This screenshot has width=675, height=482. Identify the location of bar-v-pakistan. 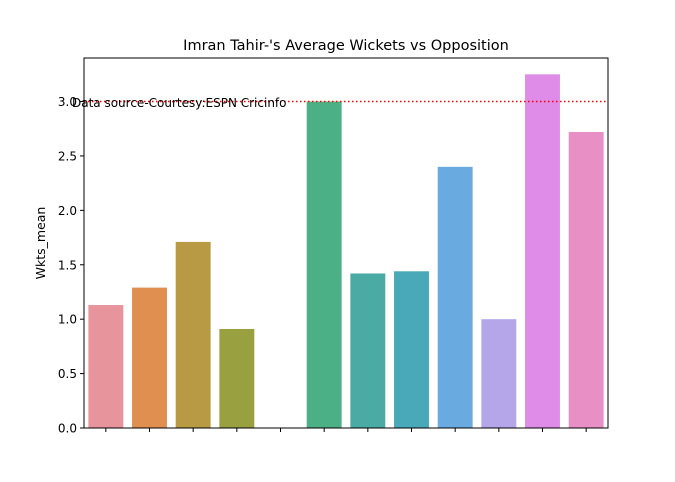
(411, 349).